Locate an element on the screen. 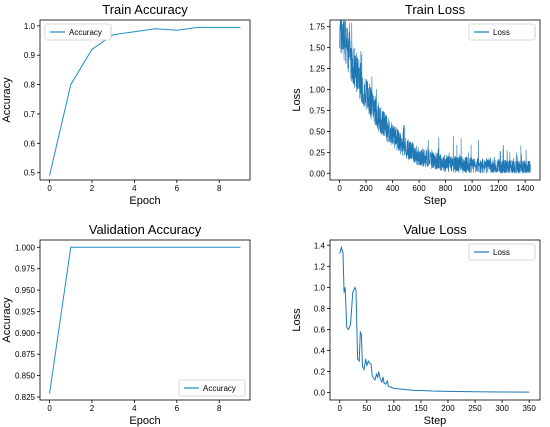  y-tick-label: 0.950 is located at coordinates (25, 290).